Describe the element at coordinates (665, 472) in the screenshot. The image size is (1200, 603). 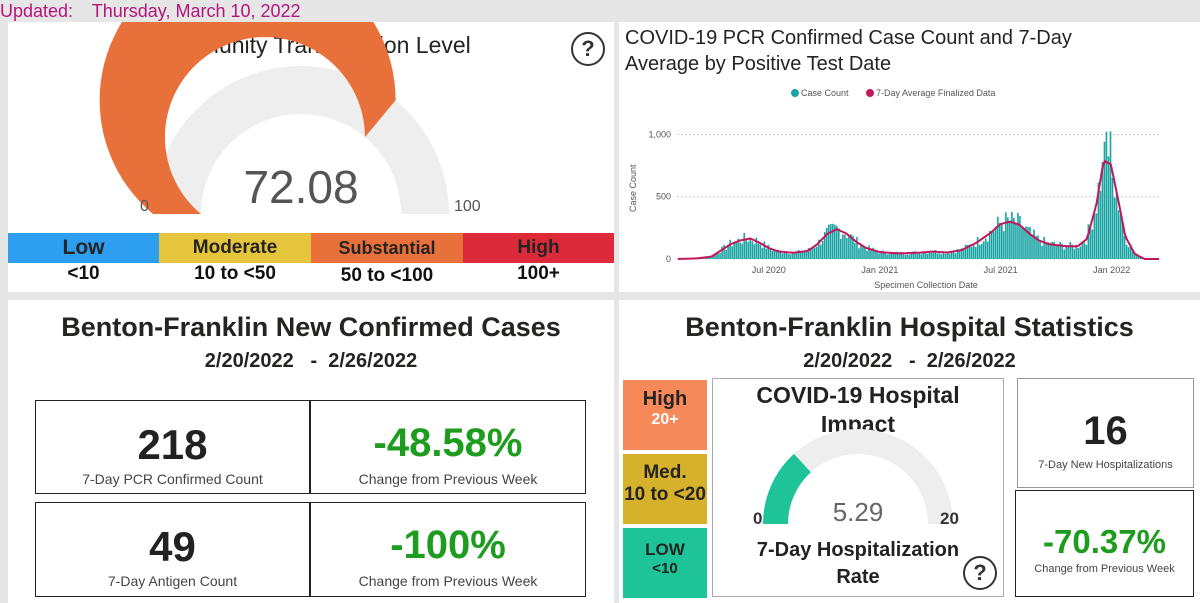
I see `hosp-level-med-name: Med.` at that location.